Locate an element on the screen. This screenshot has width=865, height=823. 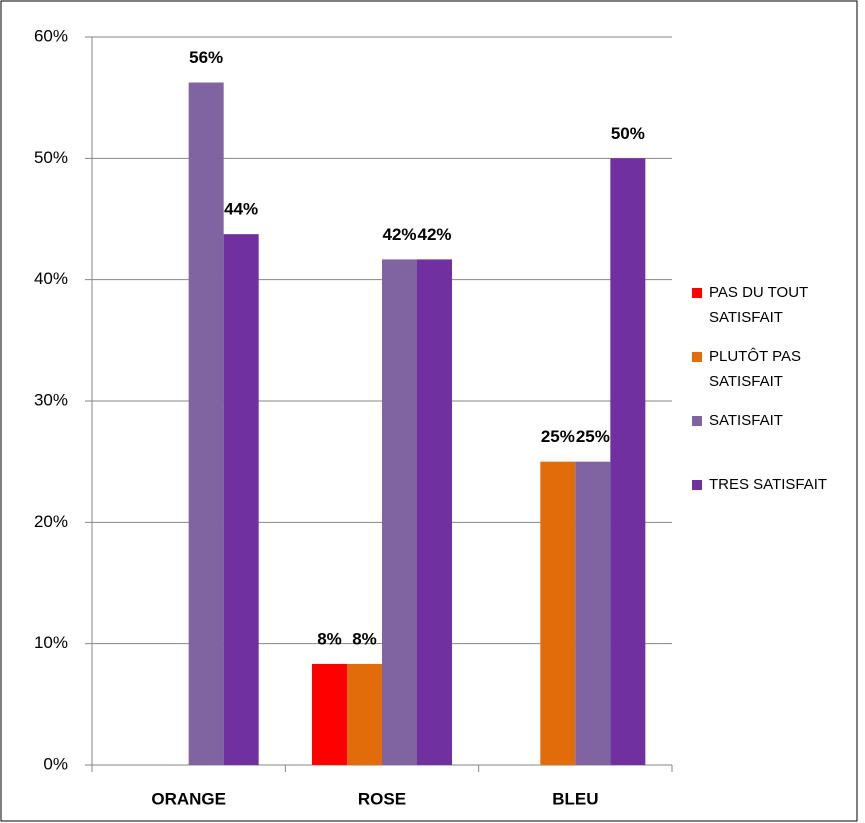
legend-item: PLUTÔT PAS SATISFAIT is located at coordinates (772, 369).